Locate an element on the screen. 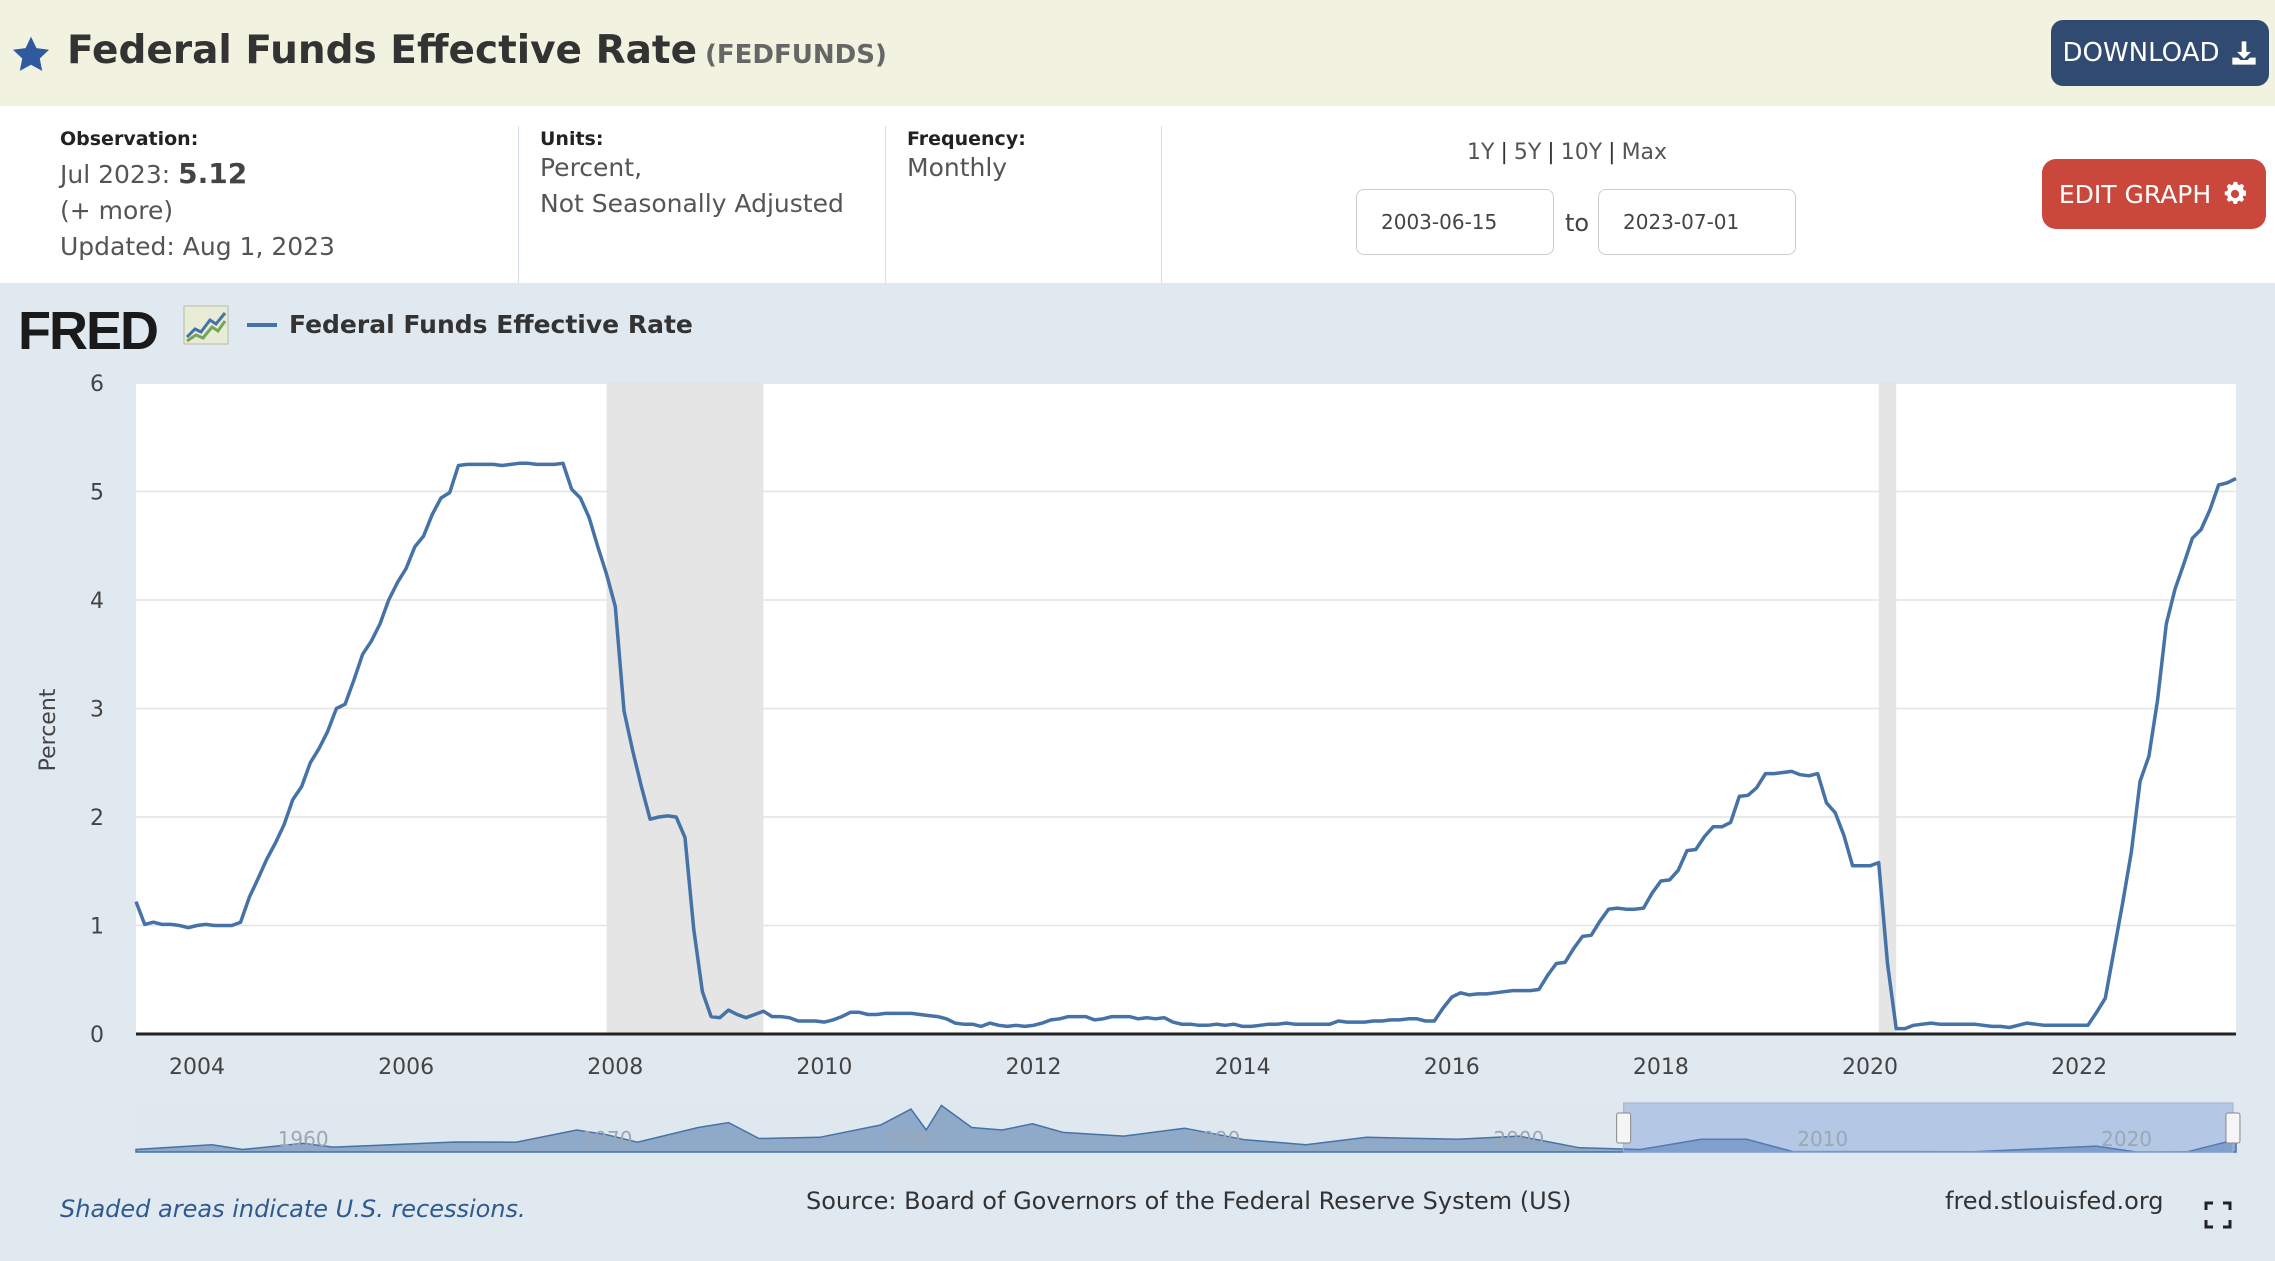 This screenshot has width=2275, height=1261. x-tick-label: 2016 is located at coordinates (1452, 1067).